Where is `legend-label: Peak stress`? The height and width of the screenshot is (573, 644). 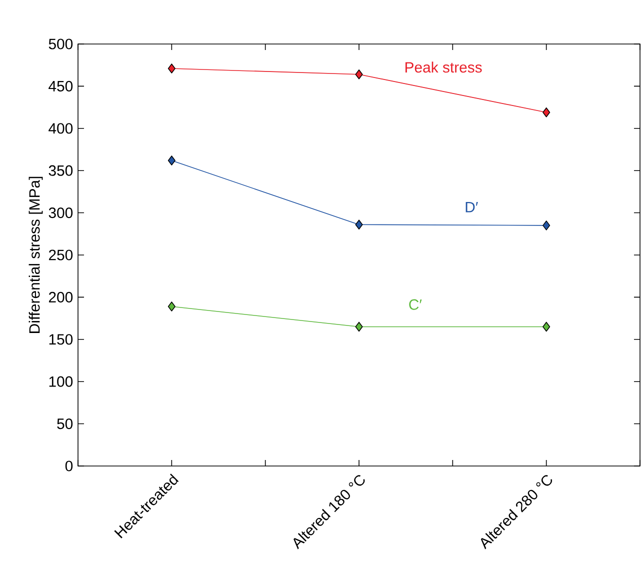 legend-label: Peak stress is located at coordinates (443, 67).